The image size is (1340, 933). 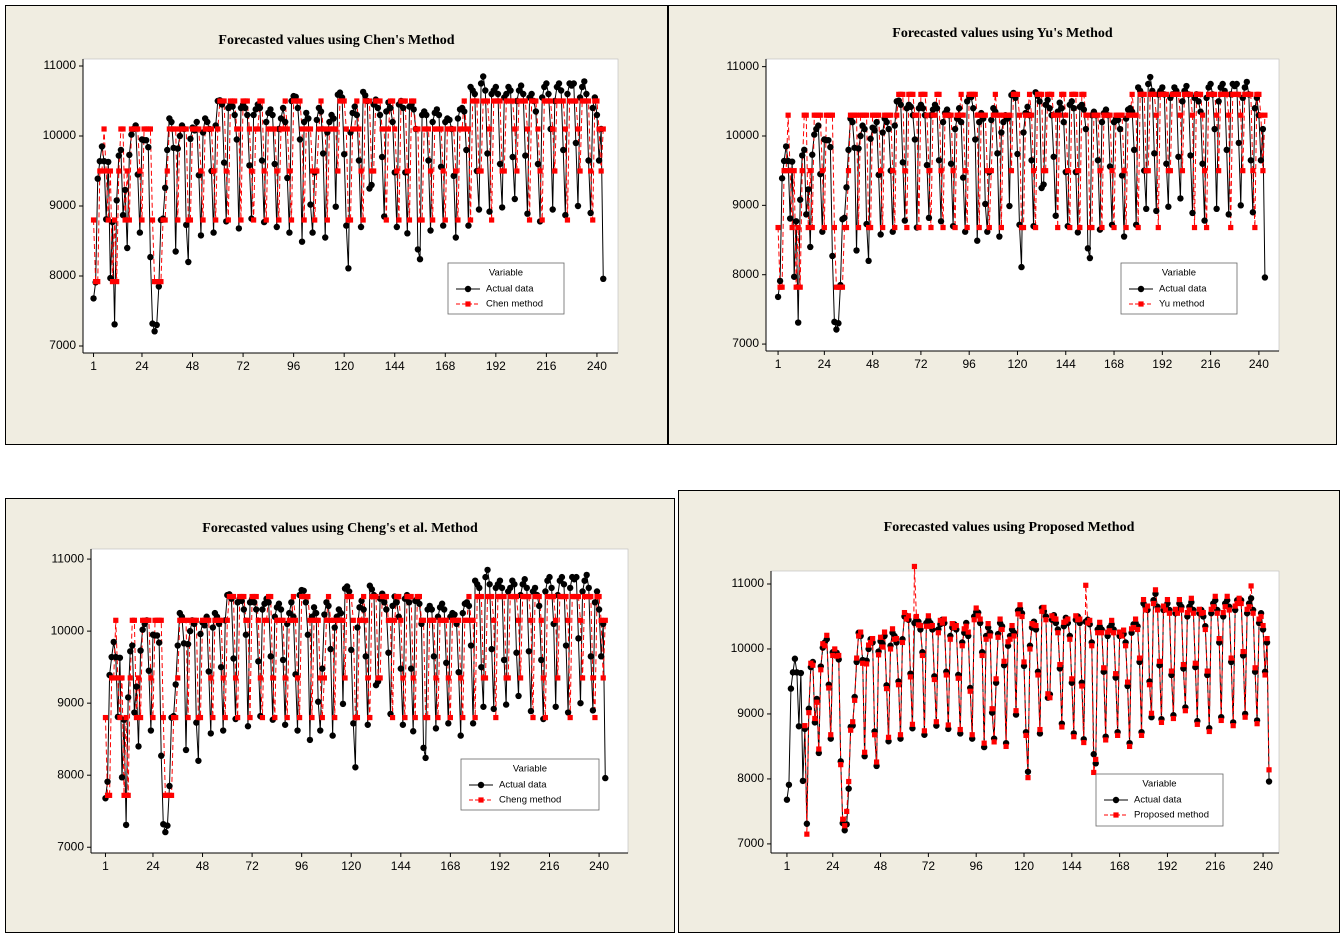 I want to click on legend-title: Variable, so click(x=506, y=273).